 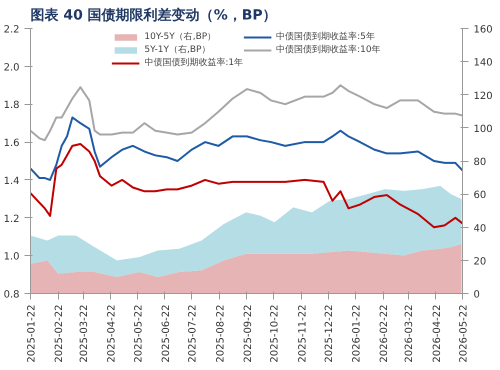 I want to click on y2-tick-label: 20, so click(x=480, y=262).